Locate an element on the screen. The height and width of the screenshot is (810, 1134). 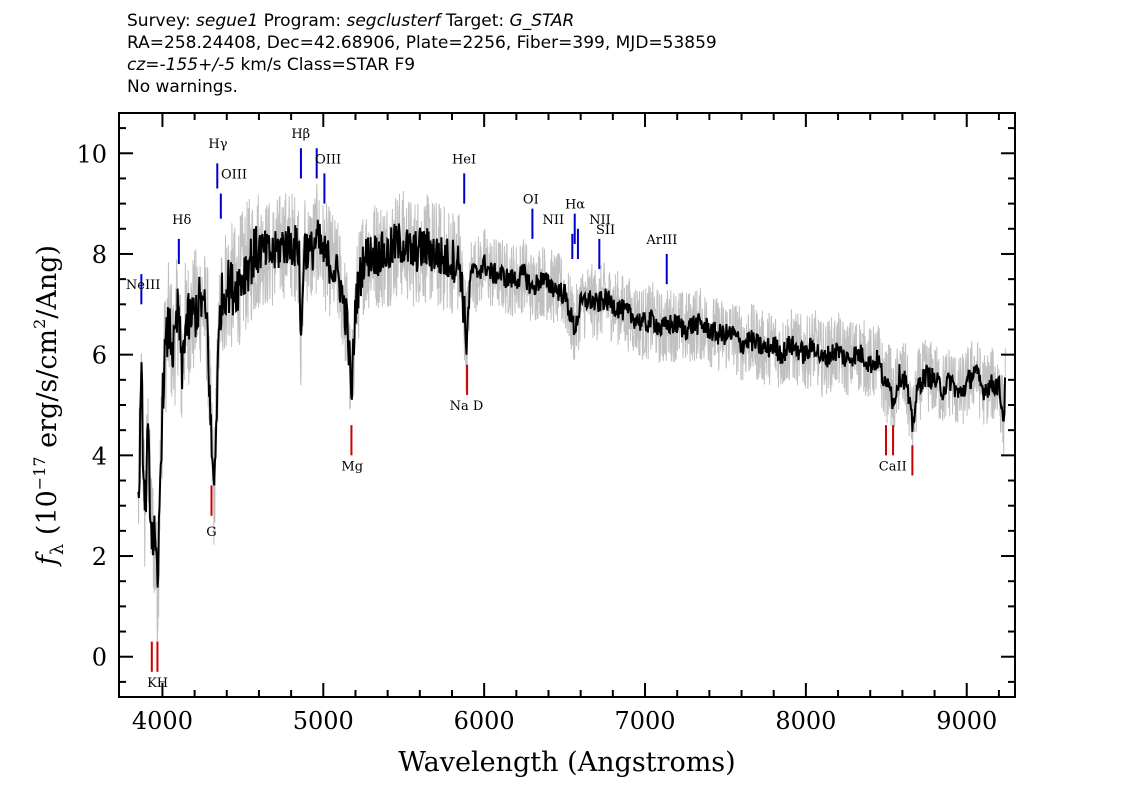
y-tick-labels: 0 2 4 6 8 10 is located at coordinates (91, 405).